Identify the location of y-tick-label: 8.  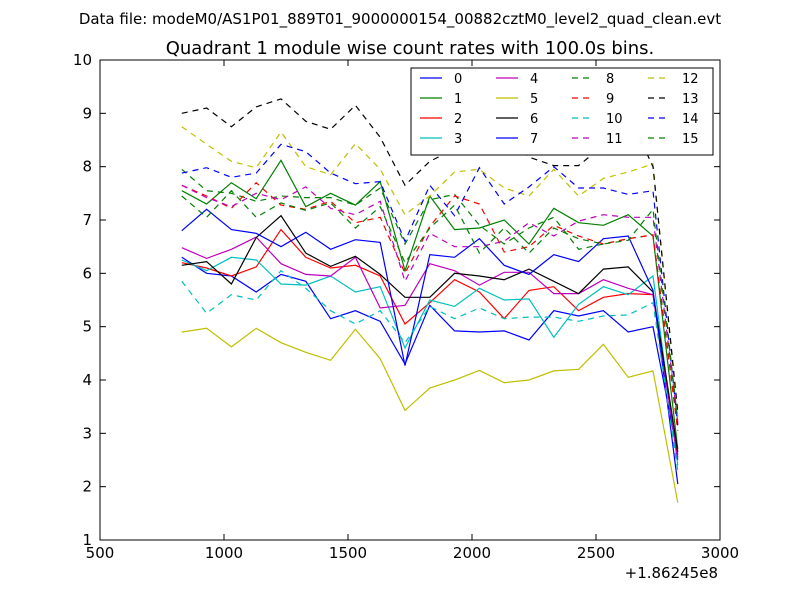
(87, 167).